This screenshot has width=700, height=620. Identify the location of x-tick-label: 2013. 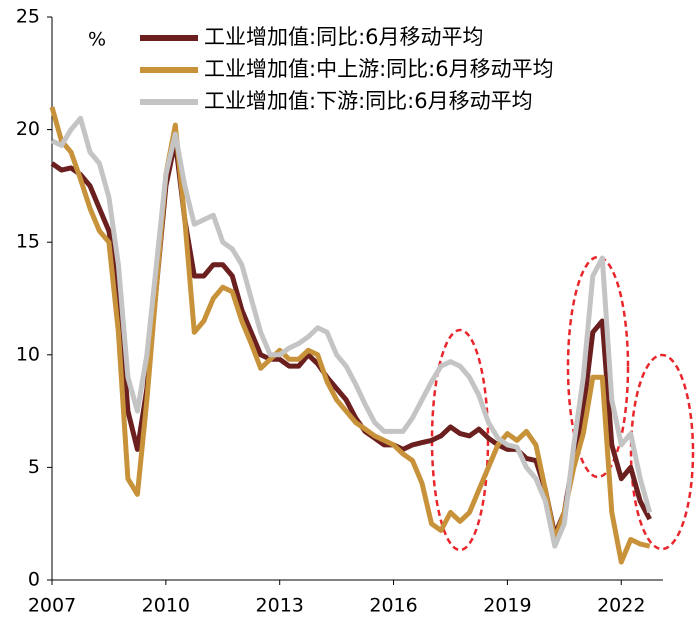
(280, 606).